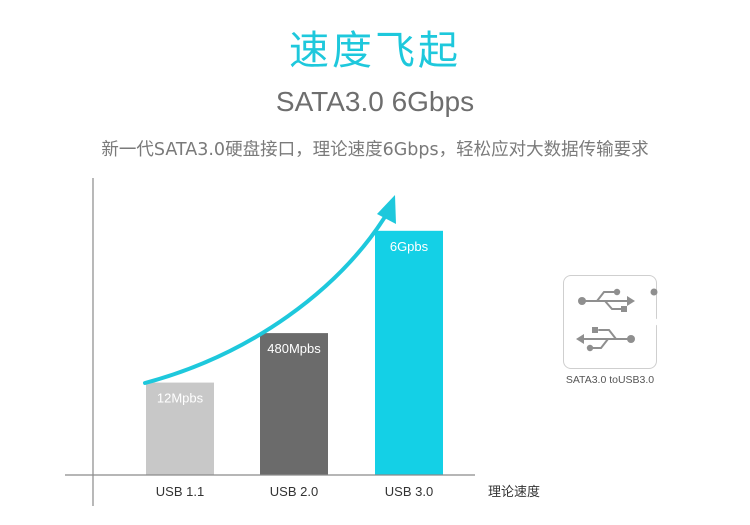 This screenshot has width=750, height=525. What do you see at coordinates (409, 491) in the screenshot?
I see `x-tick-label: USB 3.0` at bounding box center [409, 491].